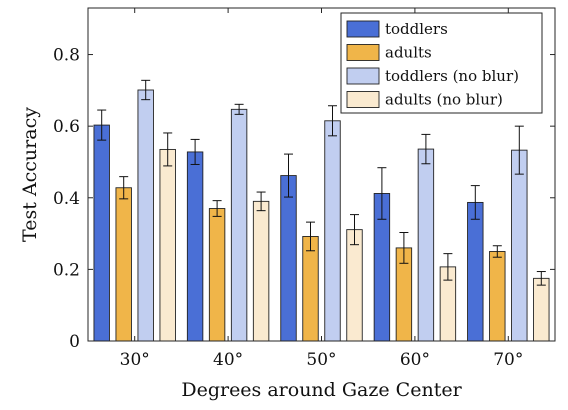 Image resolution: width=568 pixels, height=410 pixels. What do you see at coordinates (508, 360) in the screenshot?
I see `x-tick-label: 70°` at bounding box center [508, 360].